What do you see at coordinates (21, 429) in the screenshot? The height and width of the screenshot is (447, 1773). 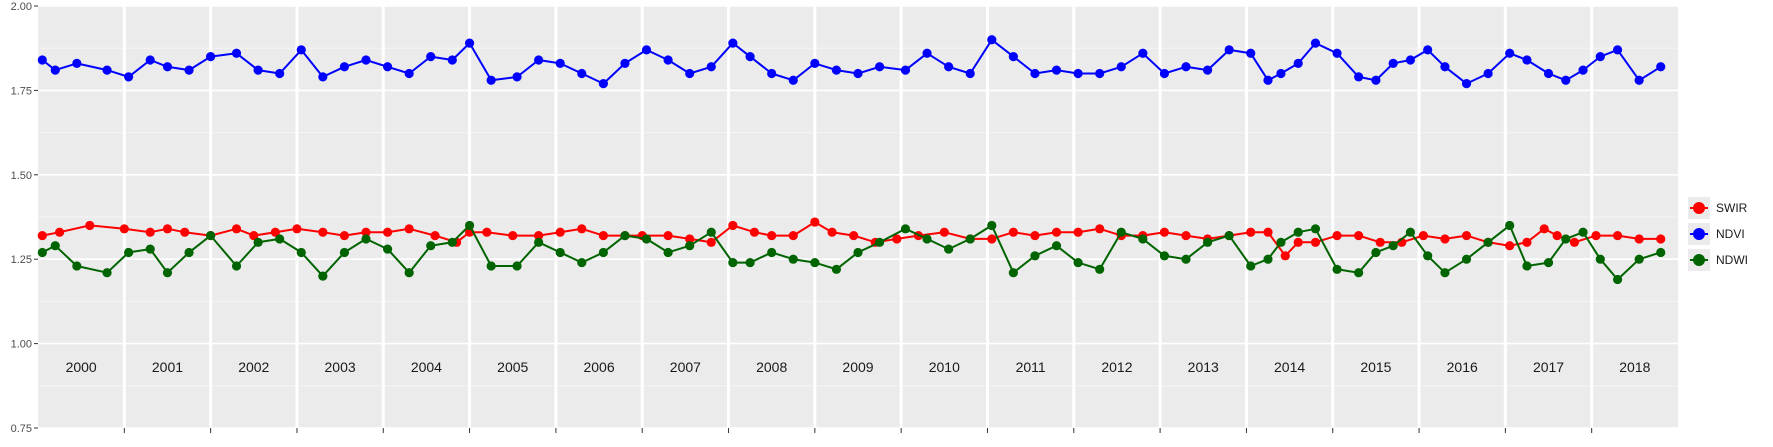 I see `y-tick-label: 0.75` at bounding box center [21, 429].